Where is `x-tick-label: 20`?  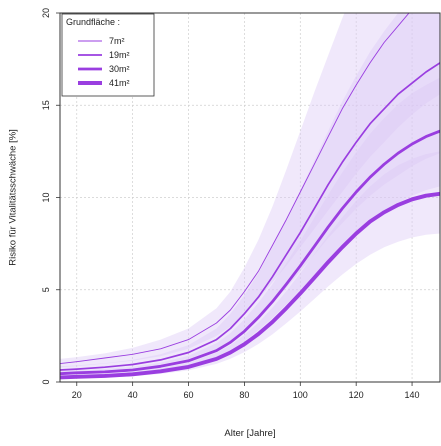 x-tick-label: 20 is located at coordinates (77, 395).